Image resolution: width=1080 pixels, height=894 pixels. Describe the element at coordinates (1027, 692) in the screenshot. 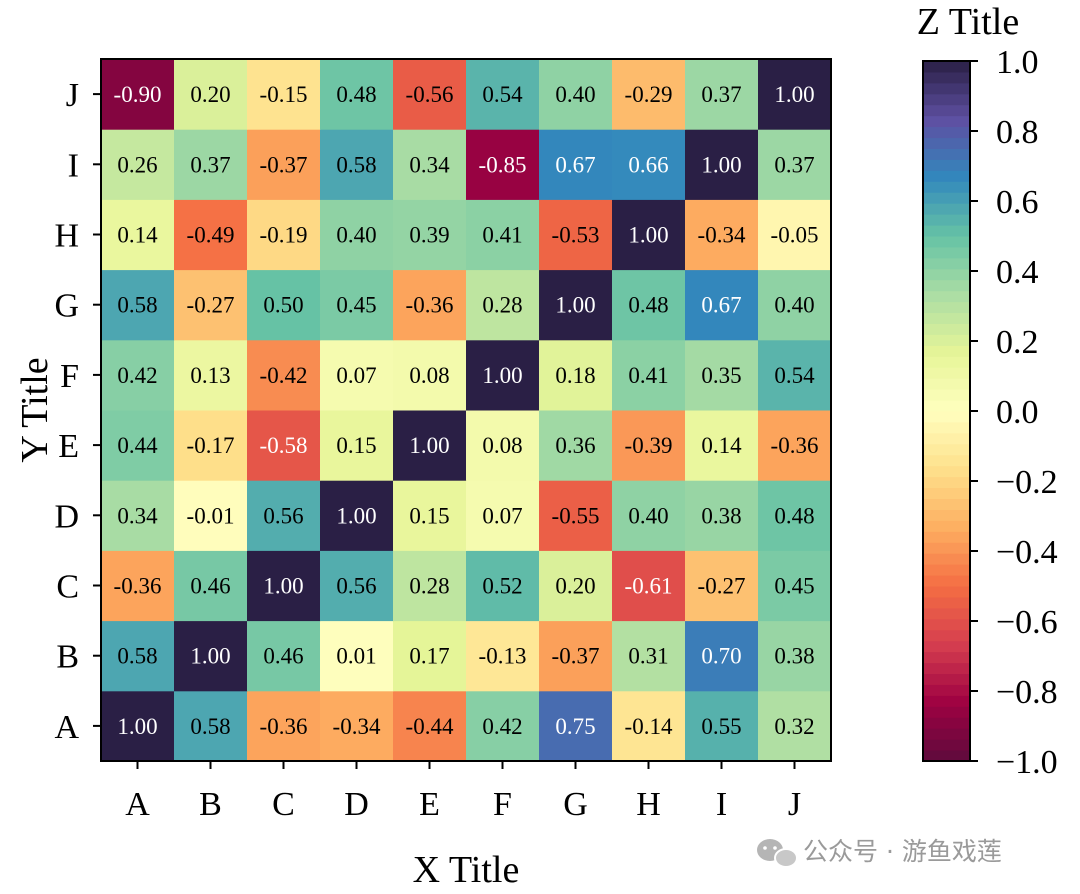

I see `colorbar-tick-label: −0.8` at that location.